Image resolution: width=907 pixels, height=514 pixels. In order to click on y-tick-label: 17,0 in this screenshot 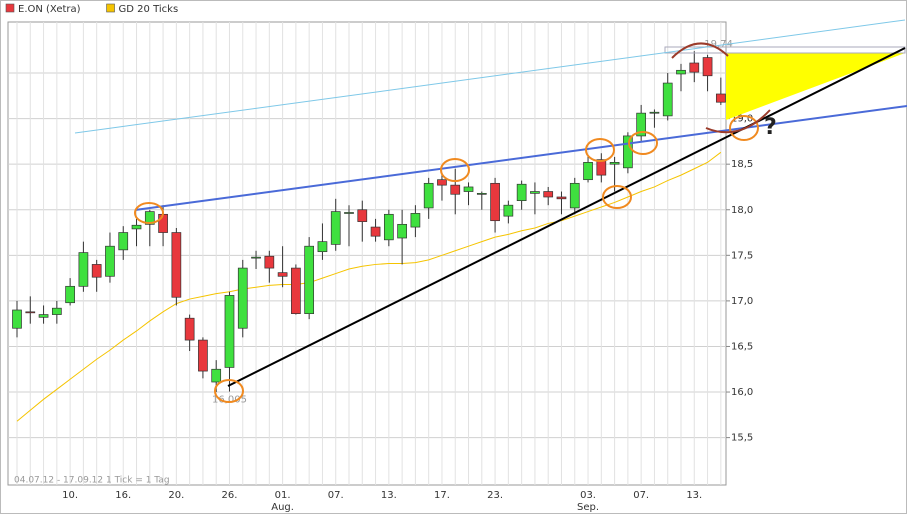, I will do `click(742, 301)`.